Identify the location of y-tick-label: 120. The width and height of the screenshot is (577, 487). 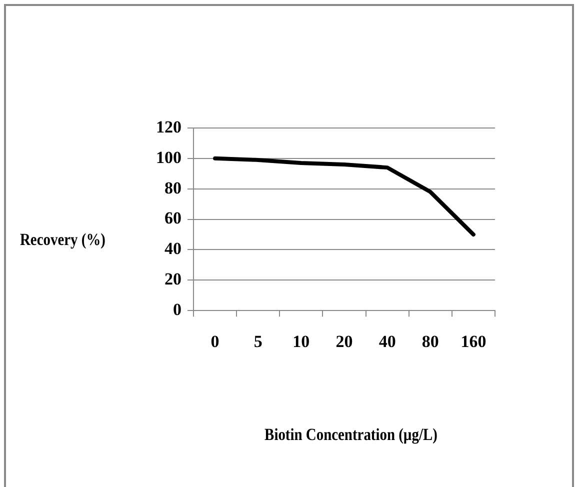
(169, 126).